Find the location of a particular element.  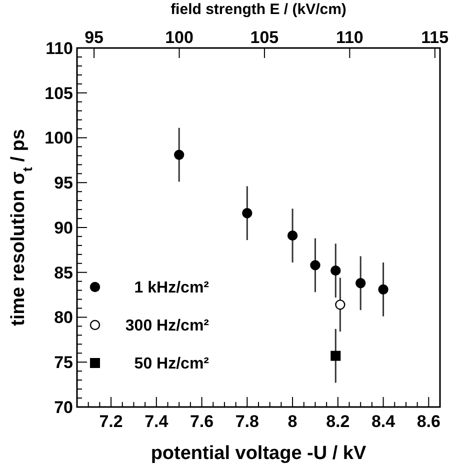

y-tick-label: 95 is located at coordinates (63, 183).